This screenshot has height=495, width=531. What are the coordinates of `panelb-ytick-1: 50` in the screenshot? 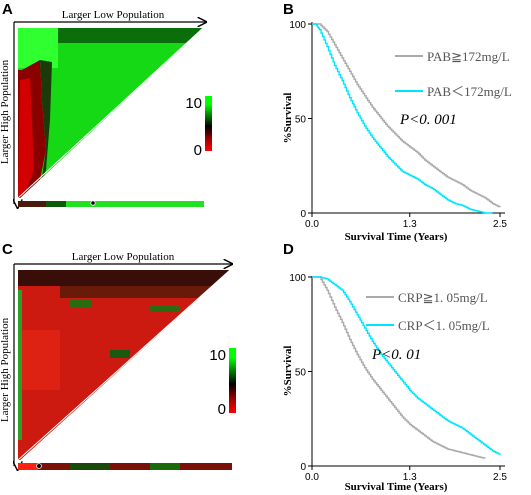 It's located at (301, 120).